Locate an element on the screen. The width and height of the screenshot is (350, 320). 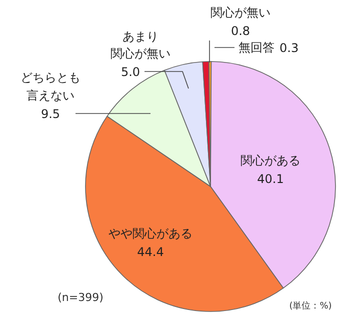
text: (単位：%) is located at coordinates (310, 306).